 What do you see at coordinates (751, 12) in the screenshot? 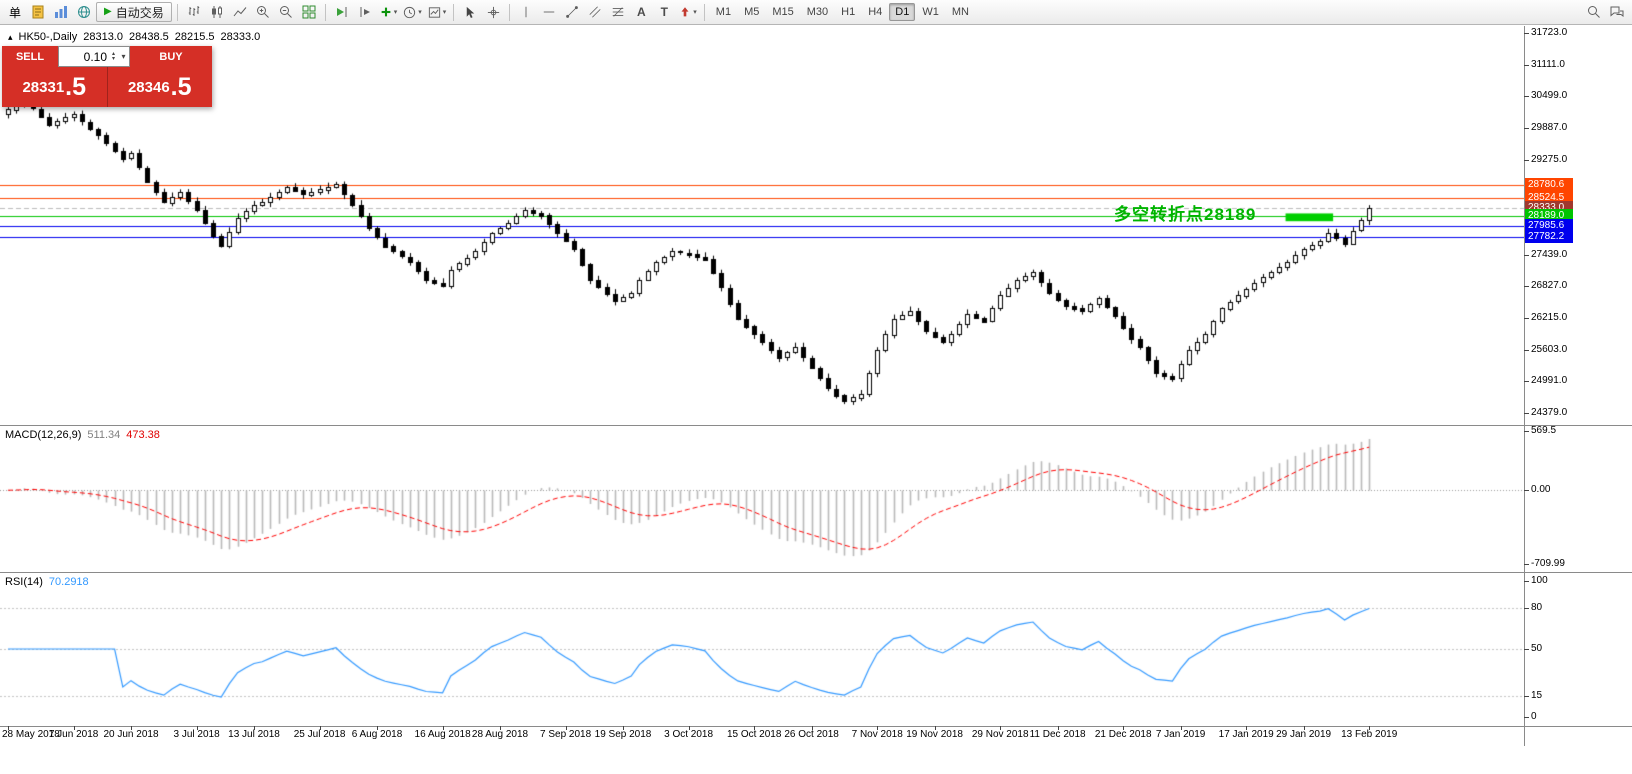
I see `timeframe-m5-button: M5` at bounding box center [751, 12].